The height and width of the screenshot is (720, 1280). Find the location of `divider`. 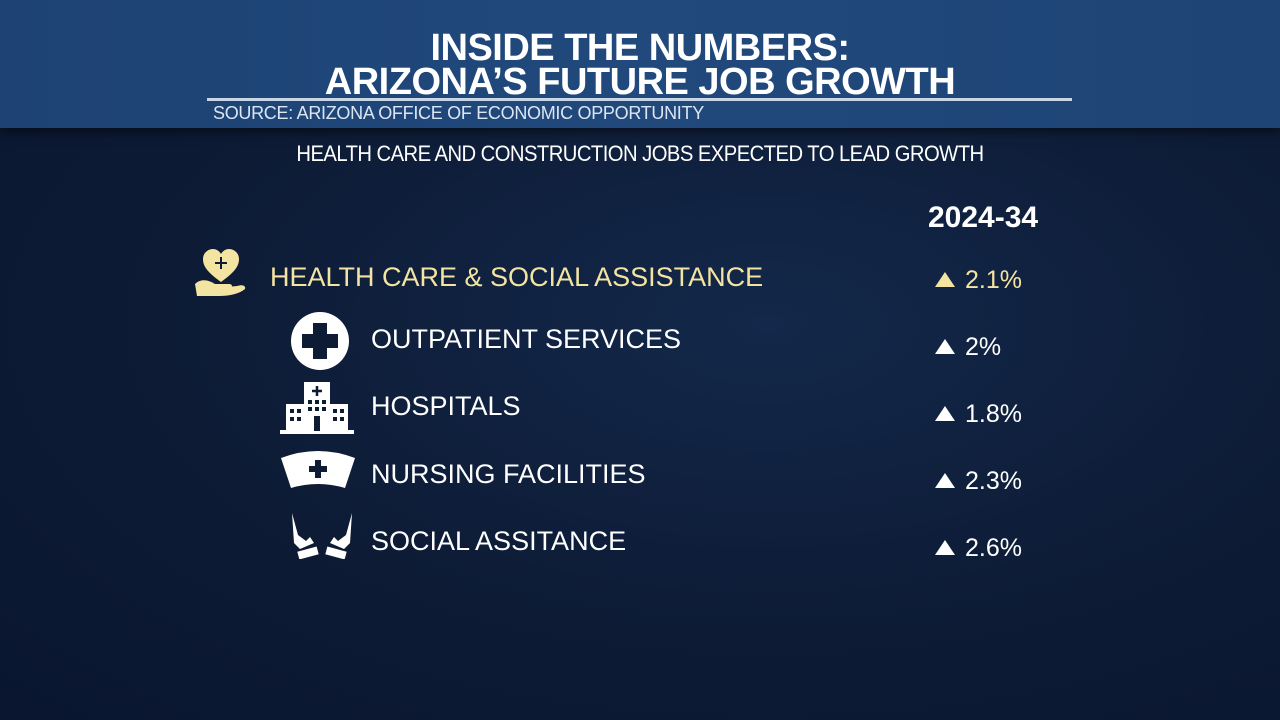

divider is located at coordinates (639, 99).